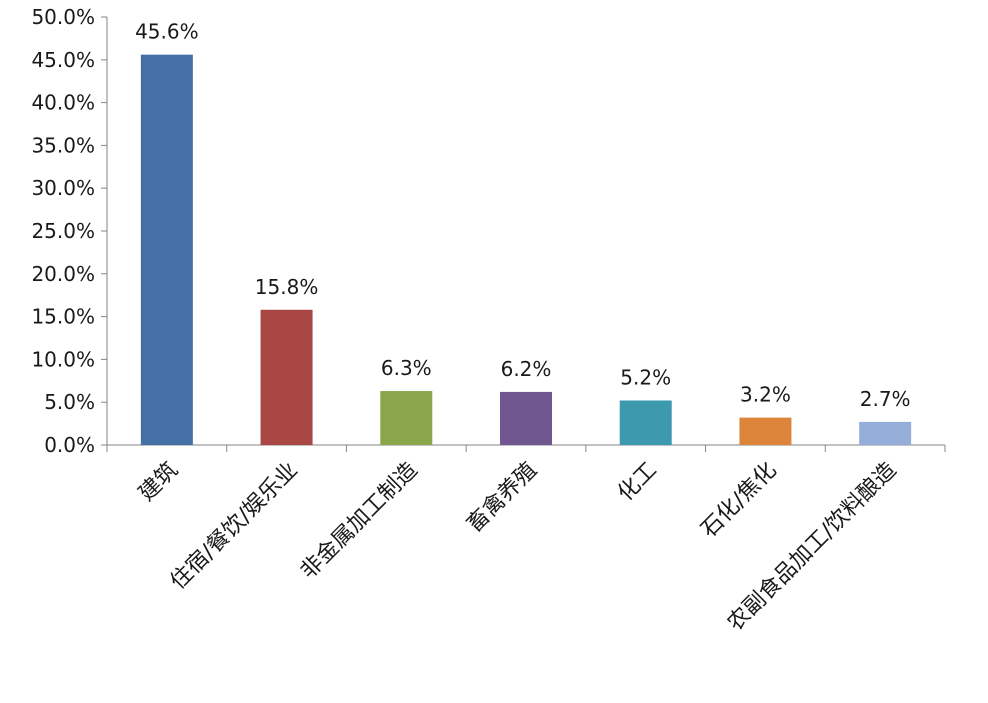 This screenshot has height=703, width=988. Describe the element at coordinates (287, 287) in the screenshot. I see `data-label-2: 15.8%` at that location.